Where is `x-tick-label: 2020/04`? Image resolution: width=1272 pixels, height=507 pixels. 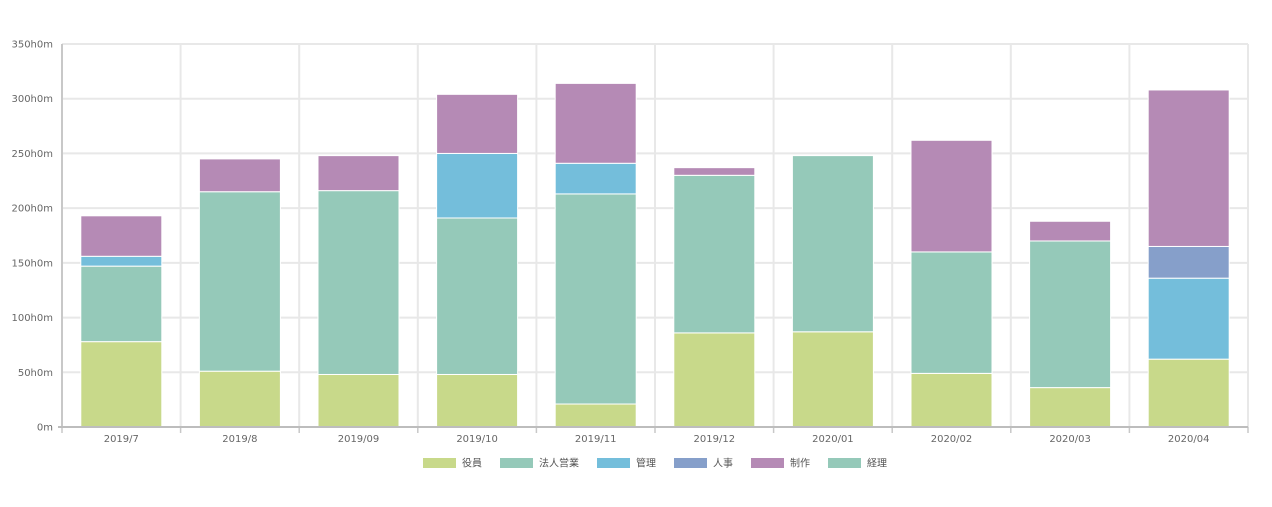 x-tick-label: 2020/04 is located at coordinates (1189, 439).